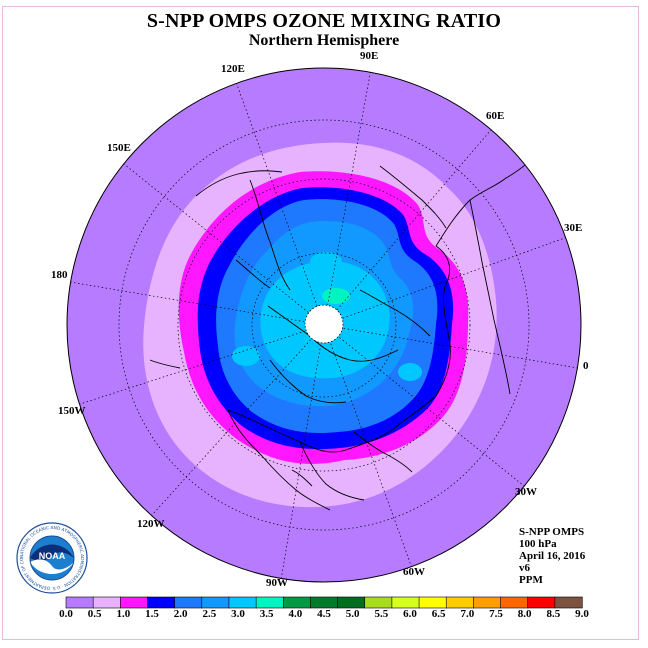  I want to click on polar-no-data, so click(324, 324).